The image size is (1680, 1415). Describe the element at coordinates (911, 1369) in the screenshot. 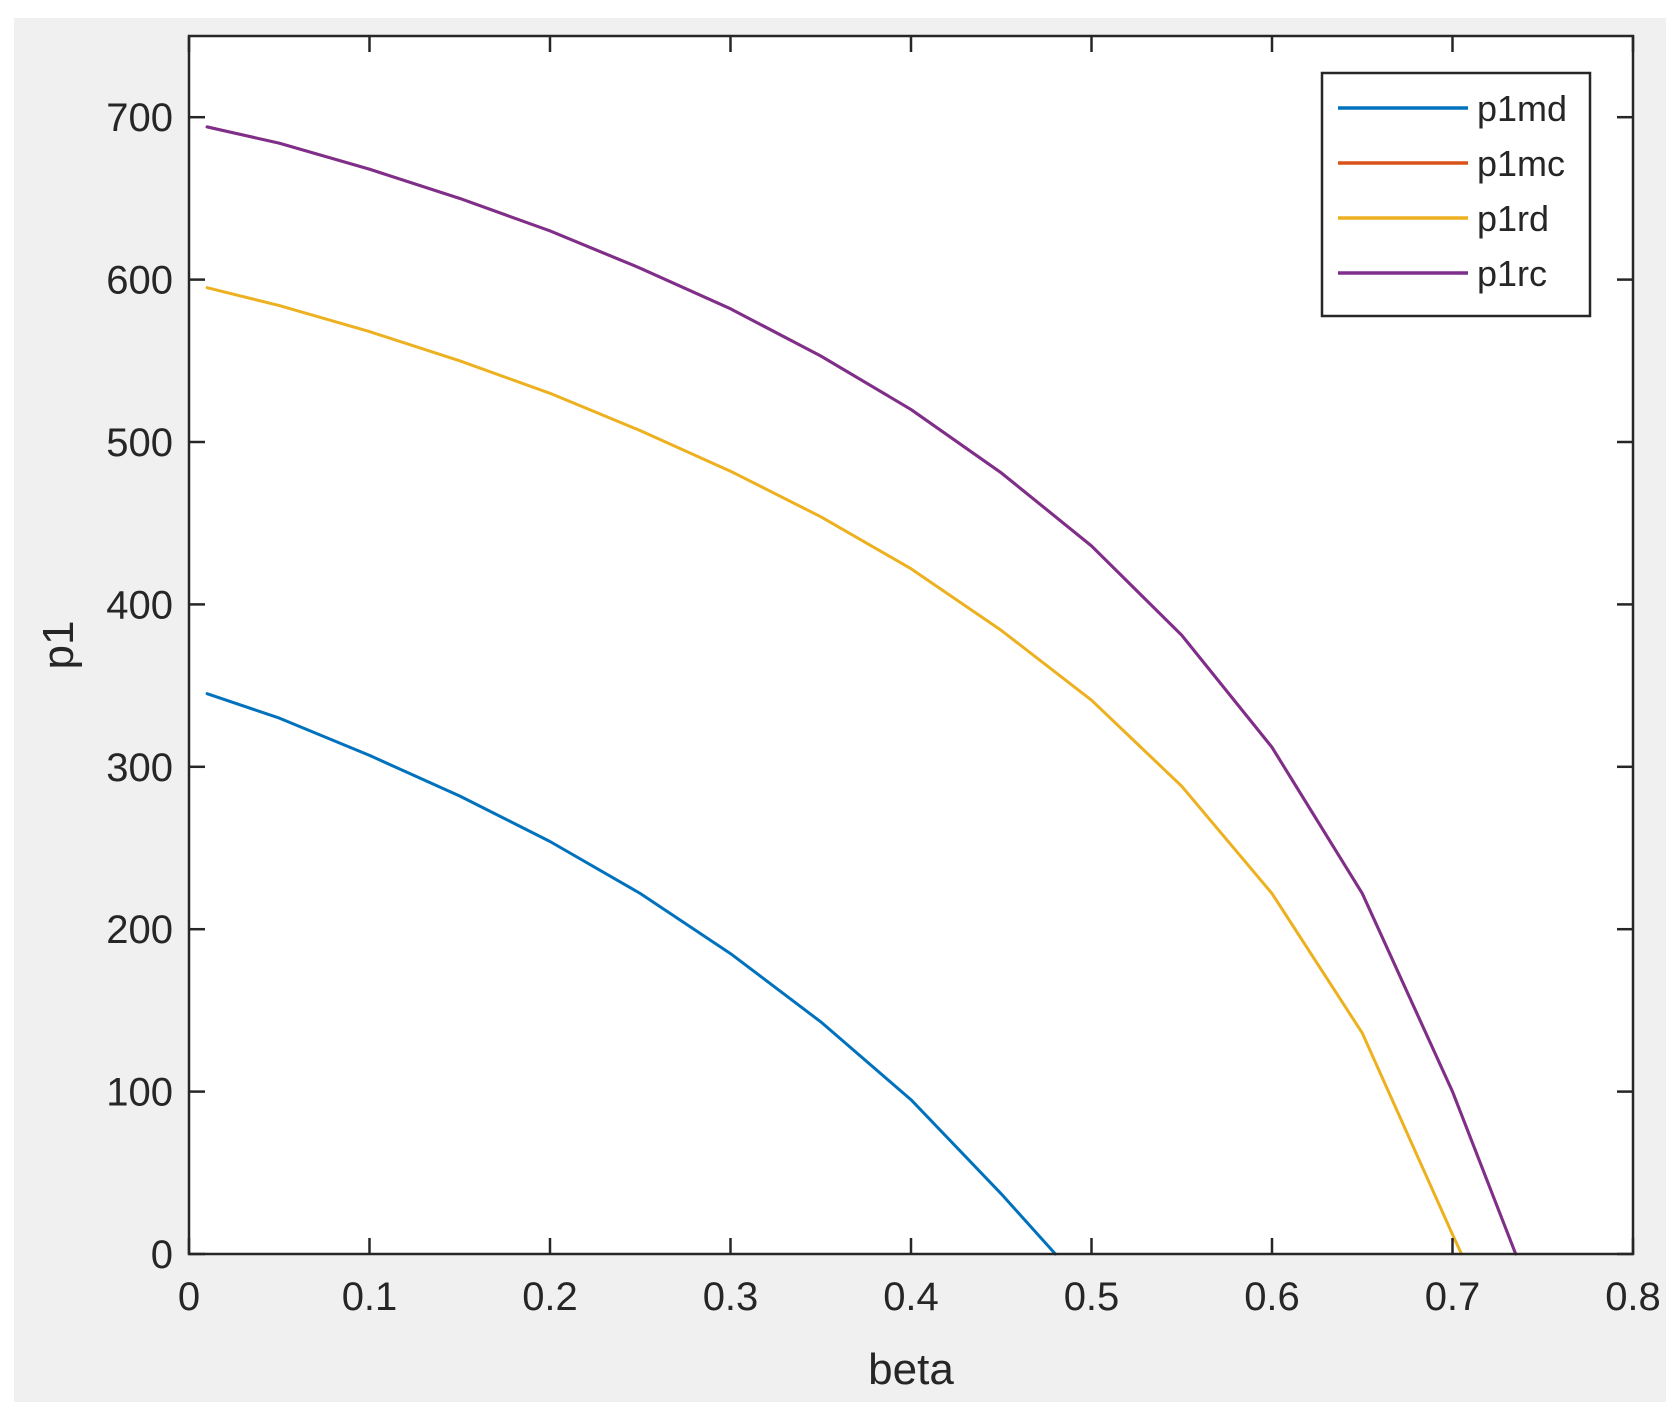

I see `x-axis-label: beta` at that location.